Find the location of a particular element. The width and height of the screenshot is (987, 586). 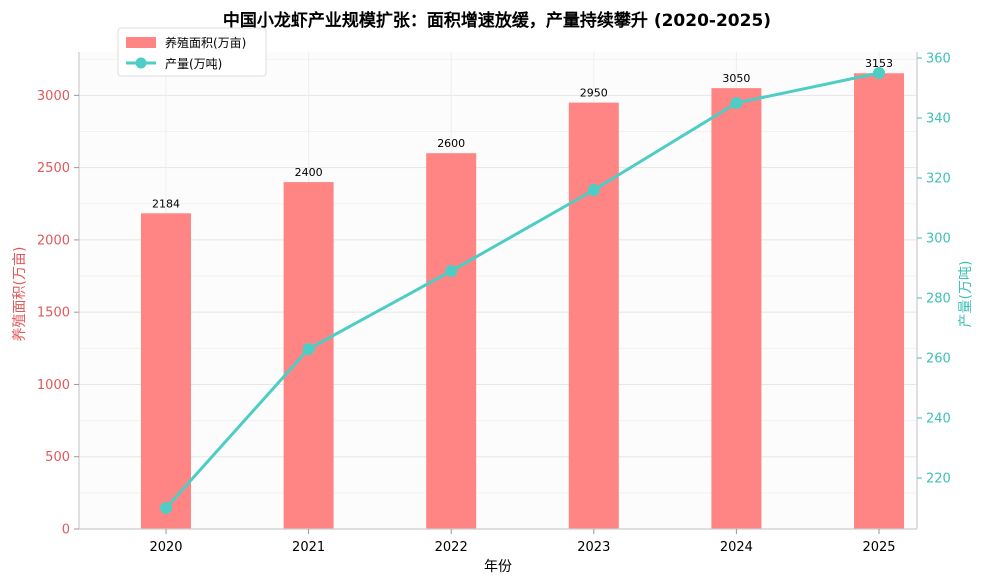

y-right-tick-label: 260 is located at coordinates (938, 359).